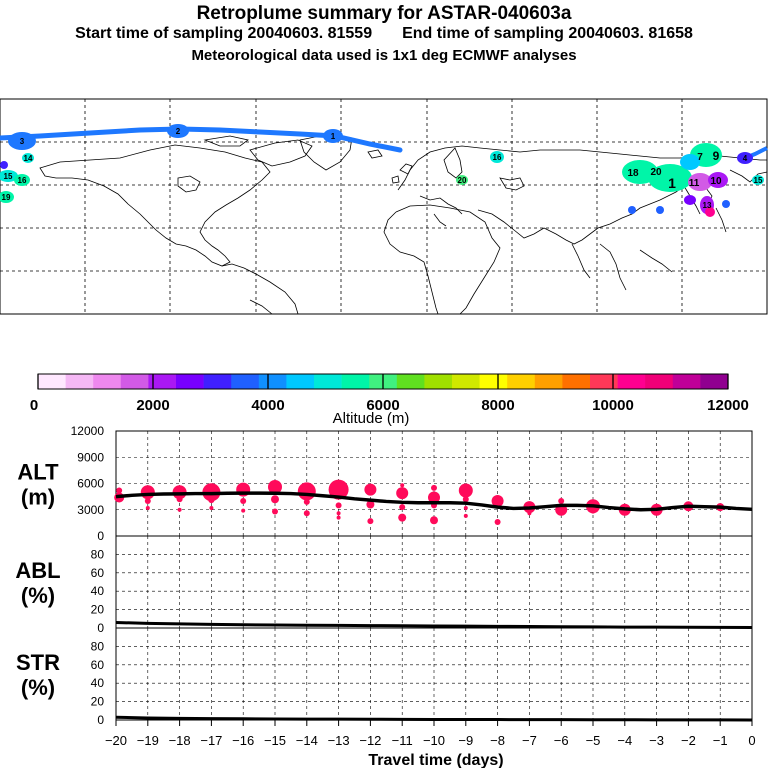 The height and width of the screenshot is (768, 768). I want to click on panel-alt: 0 3000 6000 9000 12000 ALT(m), so click(385, 483).